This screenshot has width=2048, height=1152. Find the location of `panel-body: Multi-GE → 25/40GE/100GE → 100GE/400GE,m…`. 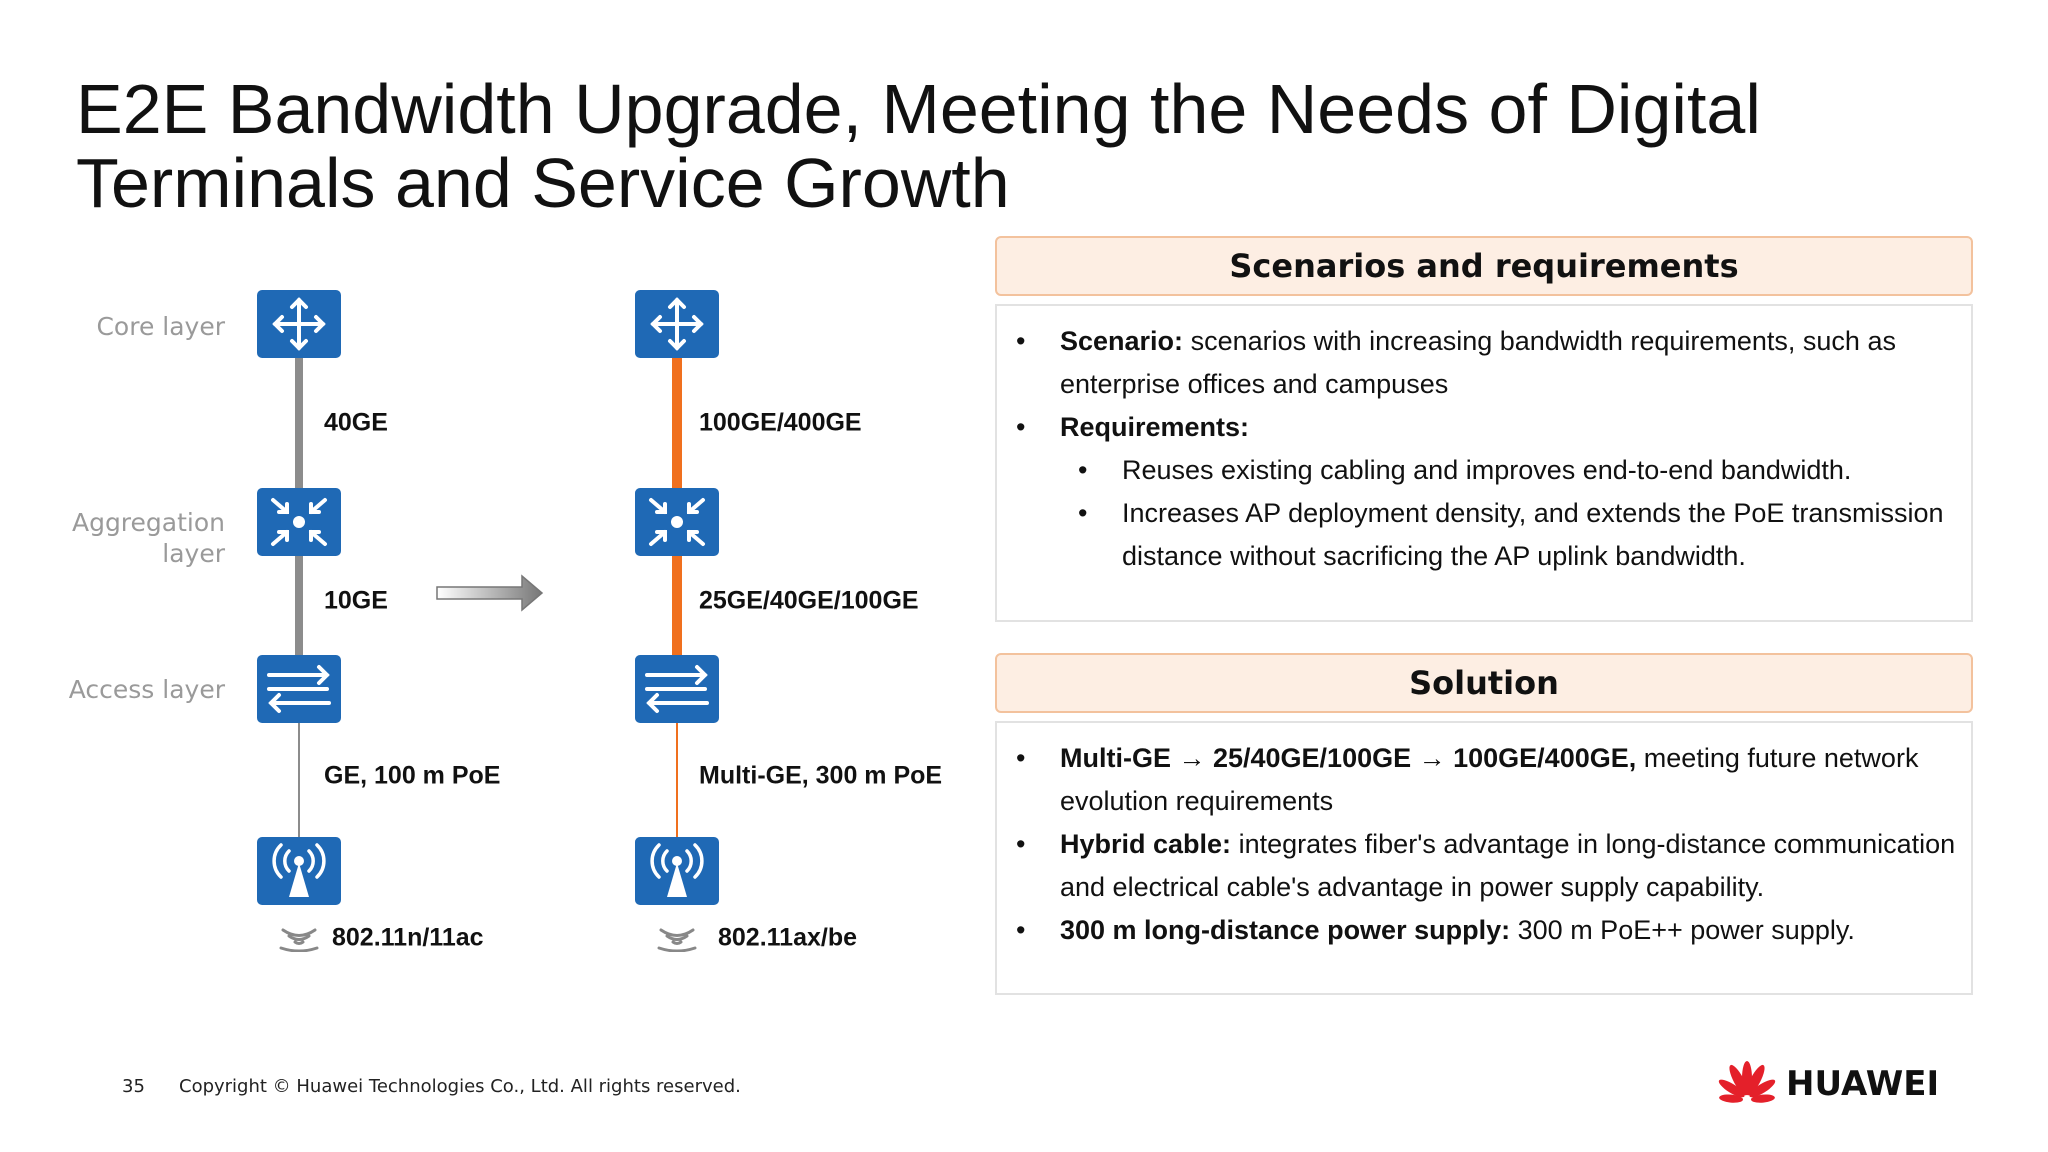

panel-body: Multi-GE → 25/40GE/100GE → 100GE/400GE,m… is located at coordinates (1484, 858).